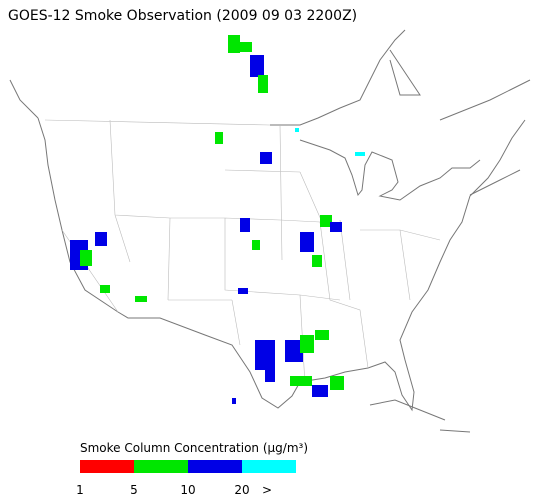 This screenshot has width=540, height=504. Describe the element at coordinates (194, 448) in the screenshot. I see `legend-title: Smoke Column Concentration (μg/m³)` at that location.